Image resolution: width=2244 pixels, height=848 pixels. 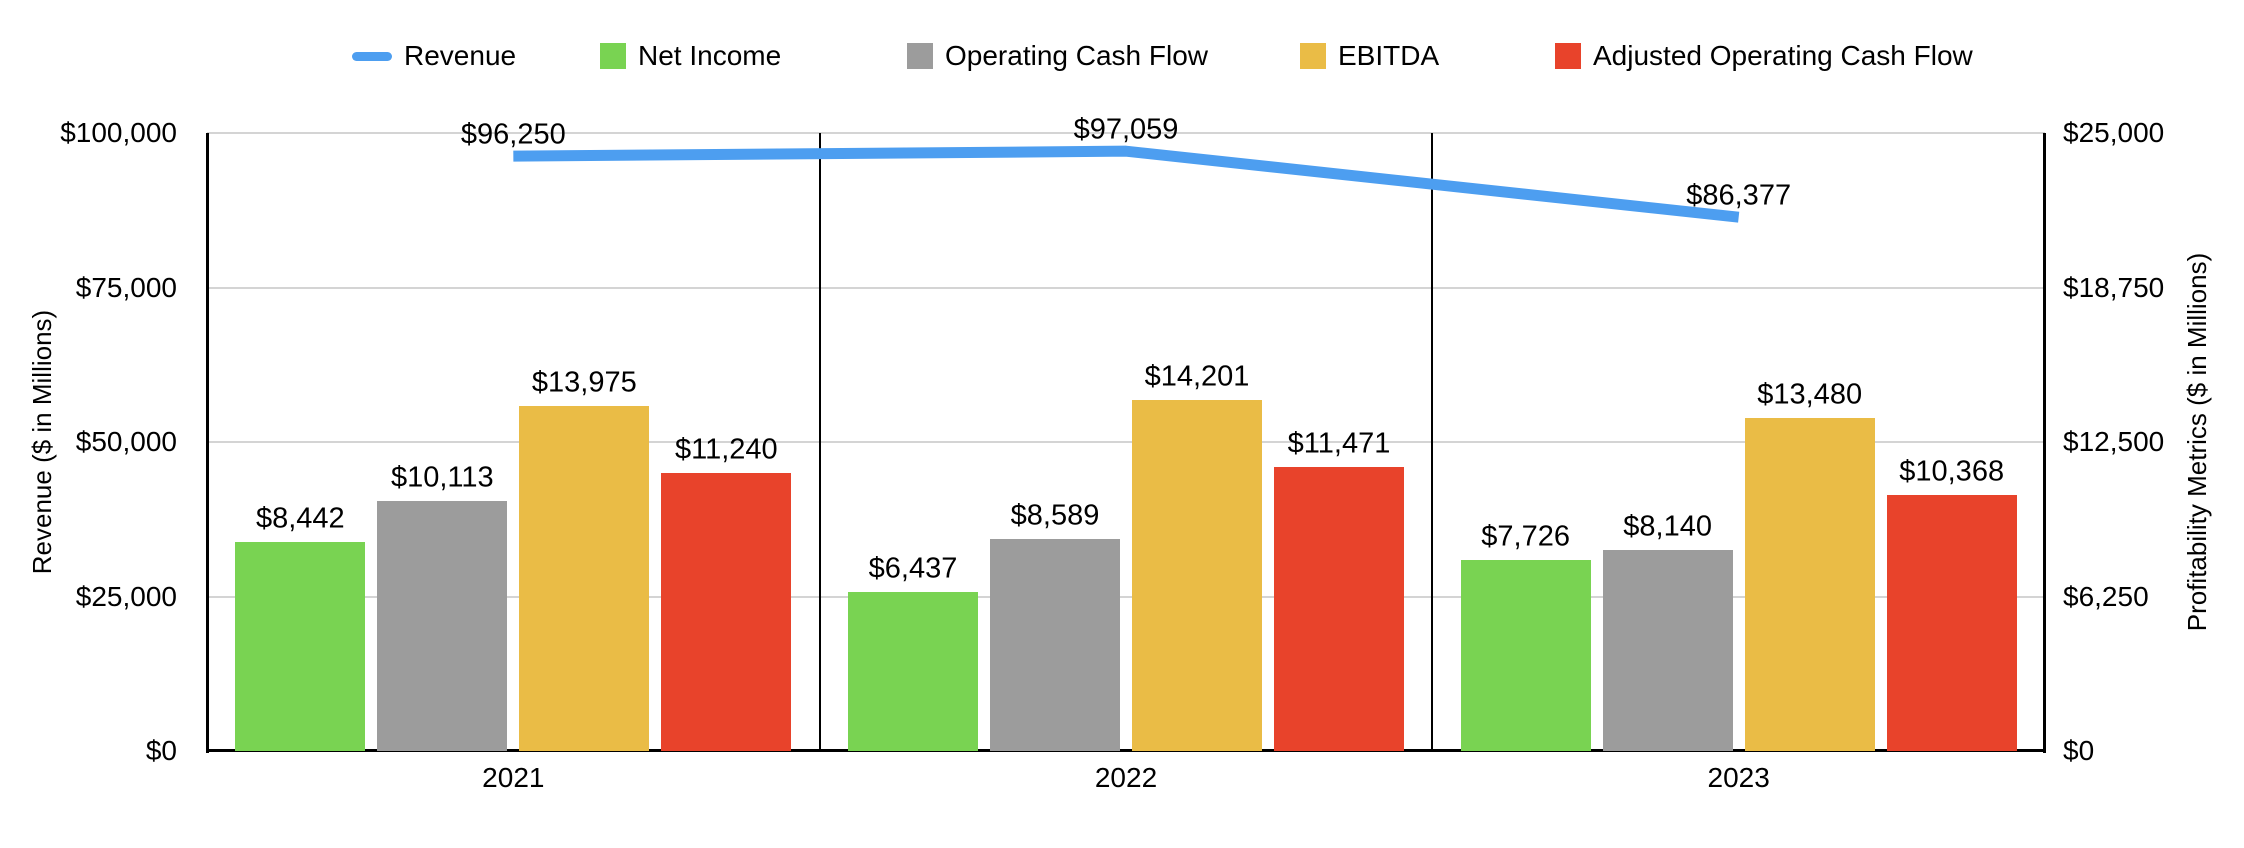 I want to click on legend-item-adjusted-operating-cash-flow: Adjusted Operating Cash Flow, so click(x=1764, y=56).